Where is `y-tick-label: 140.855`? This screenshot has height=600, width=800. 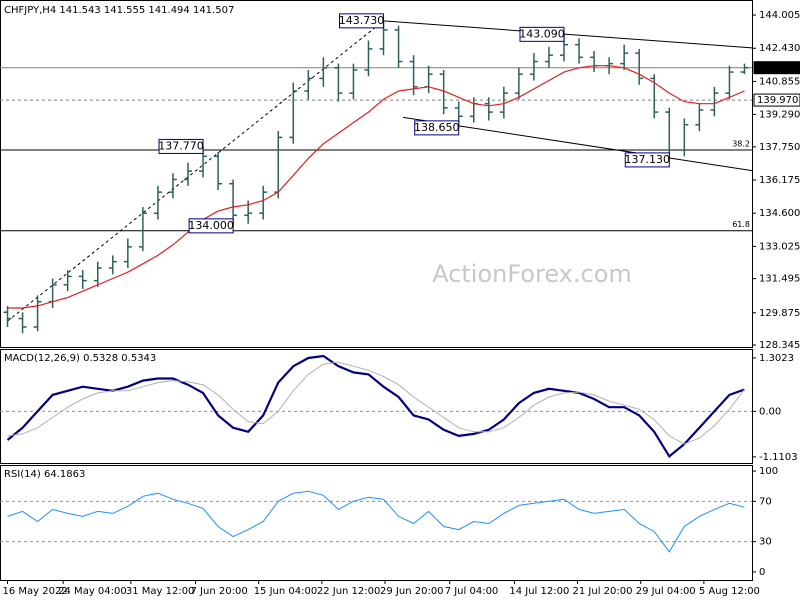
y-tick-label: 140.855 is located at coordinates (779, 81).